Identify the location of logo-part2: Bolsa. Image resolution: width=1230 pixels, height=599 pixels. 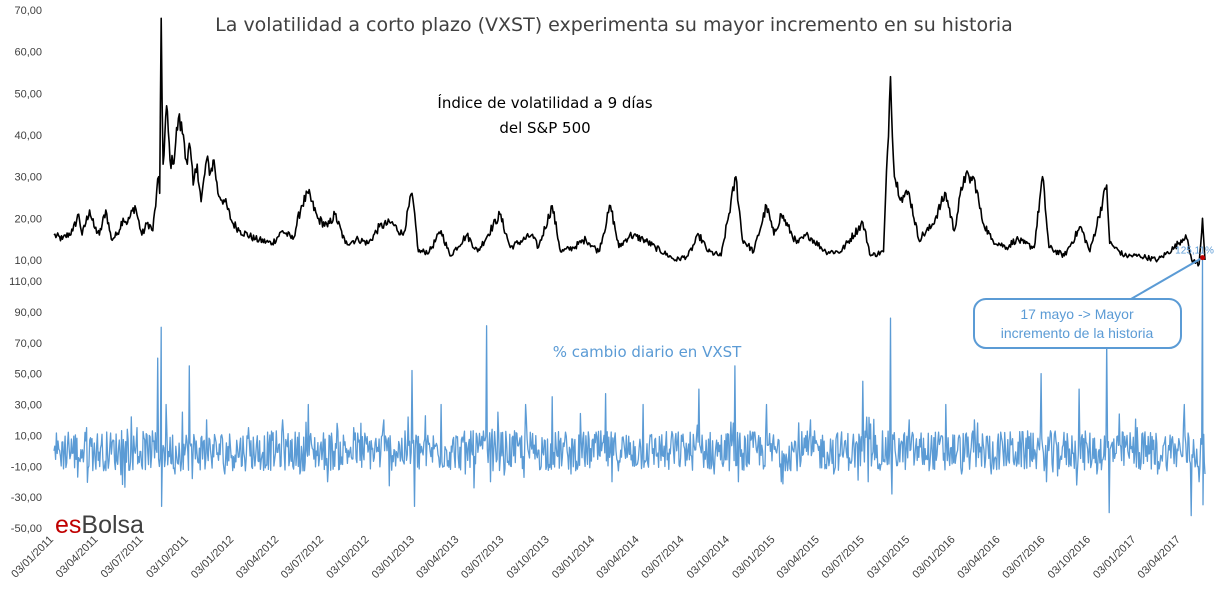
(112, 525).